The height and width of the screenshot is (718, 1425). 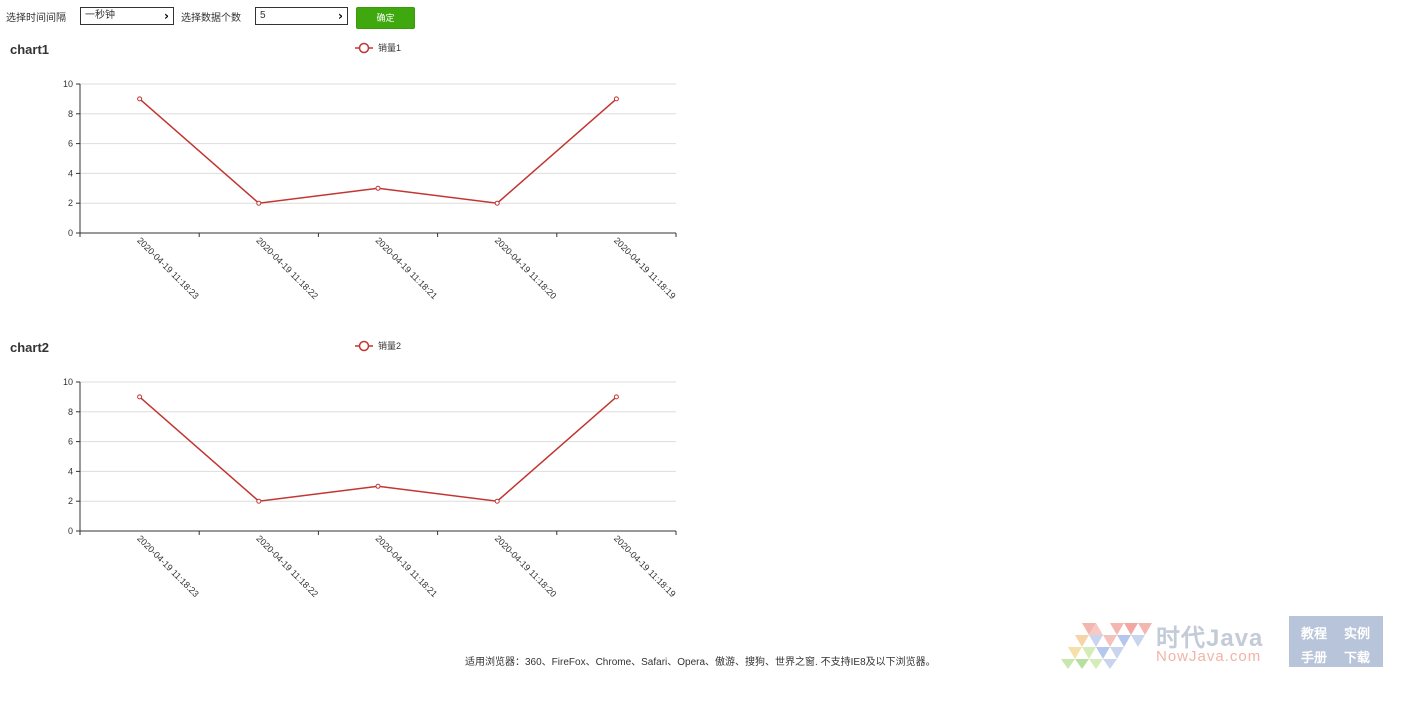 What do you see at coordinates (1336, 641) in the screenshot?
I see `watermark-link-box: 教程 实例 手册 下载` at bounding box center [1336, 641].